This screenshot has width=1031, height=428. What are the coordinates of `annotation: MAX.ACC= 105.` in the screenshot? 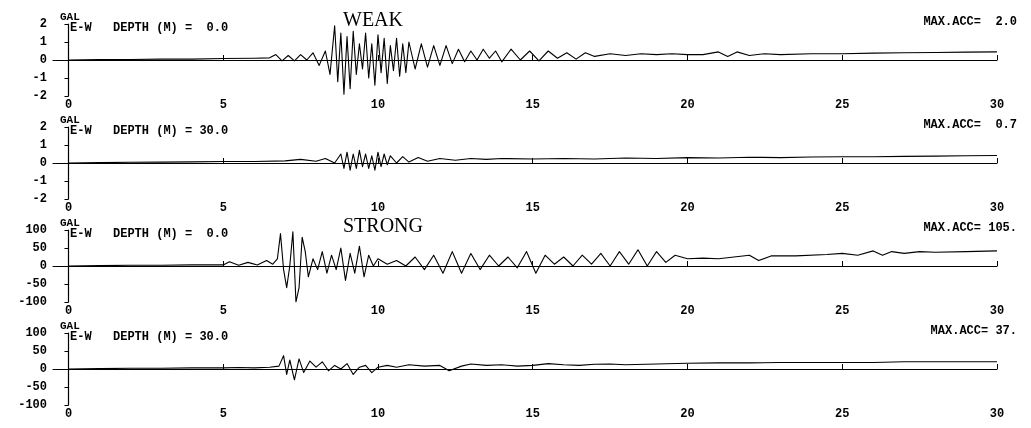 It's located at (970, 228).